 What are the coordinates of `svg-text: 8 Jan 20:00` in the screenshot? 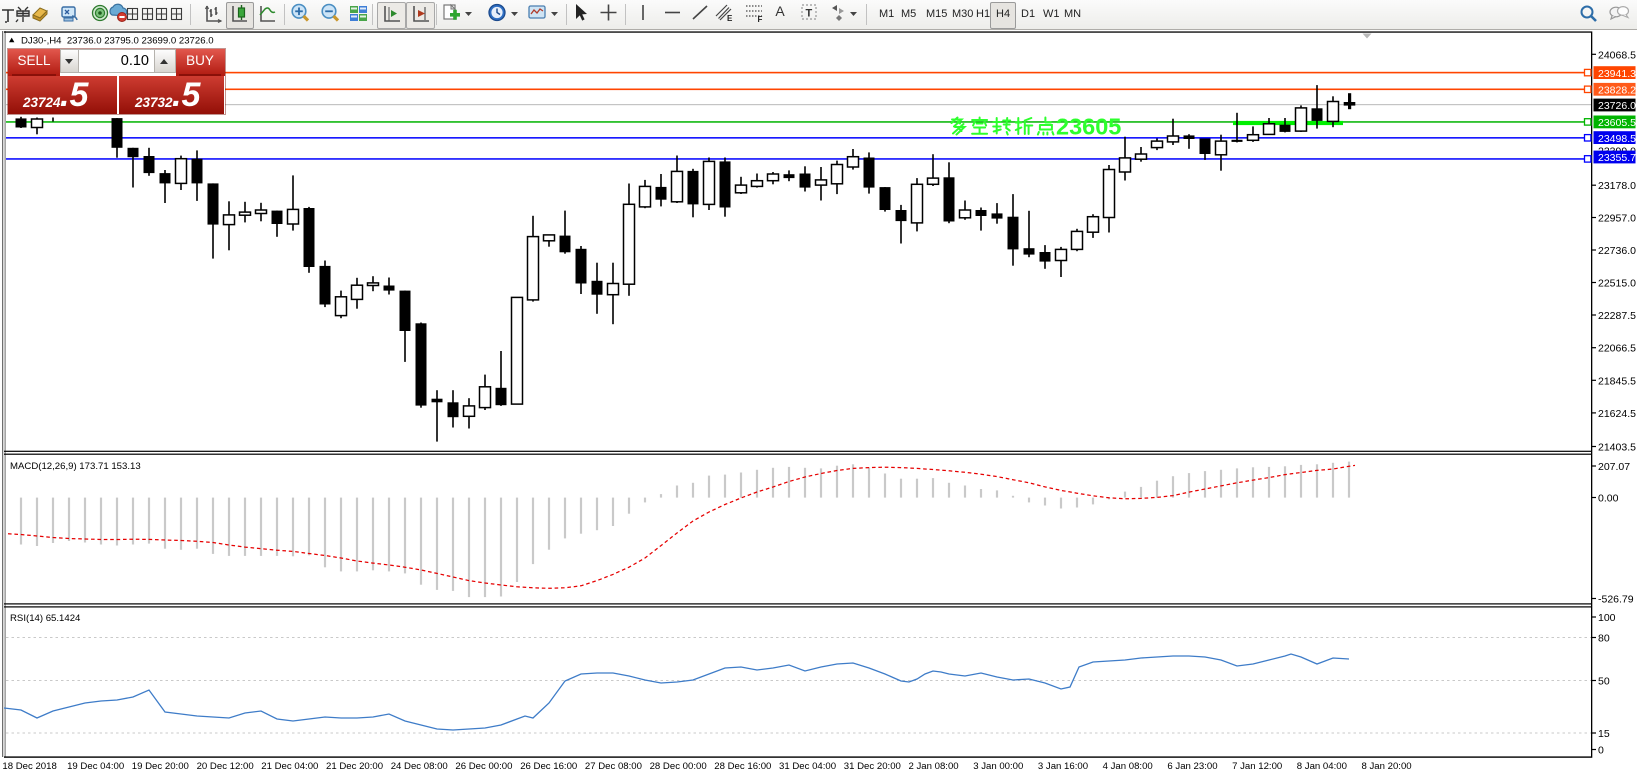 It's located at (1387, 766).